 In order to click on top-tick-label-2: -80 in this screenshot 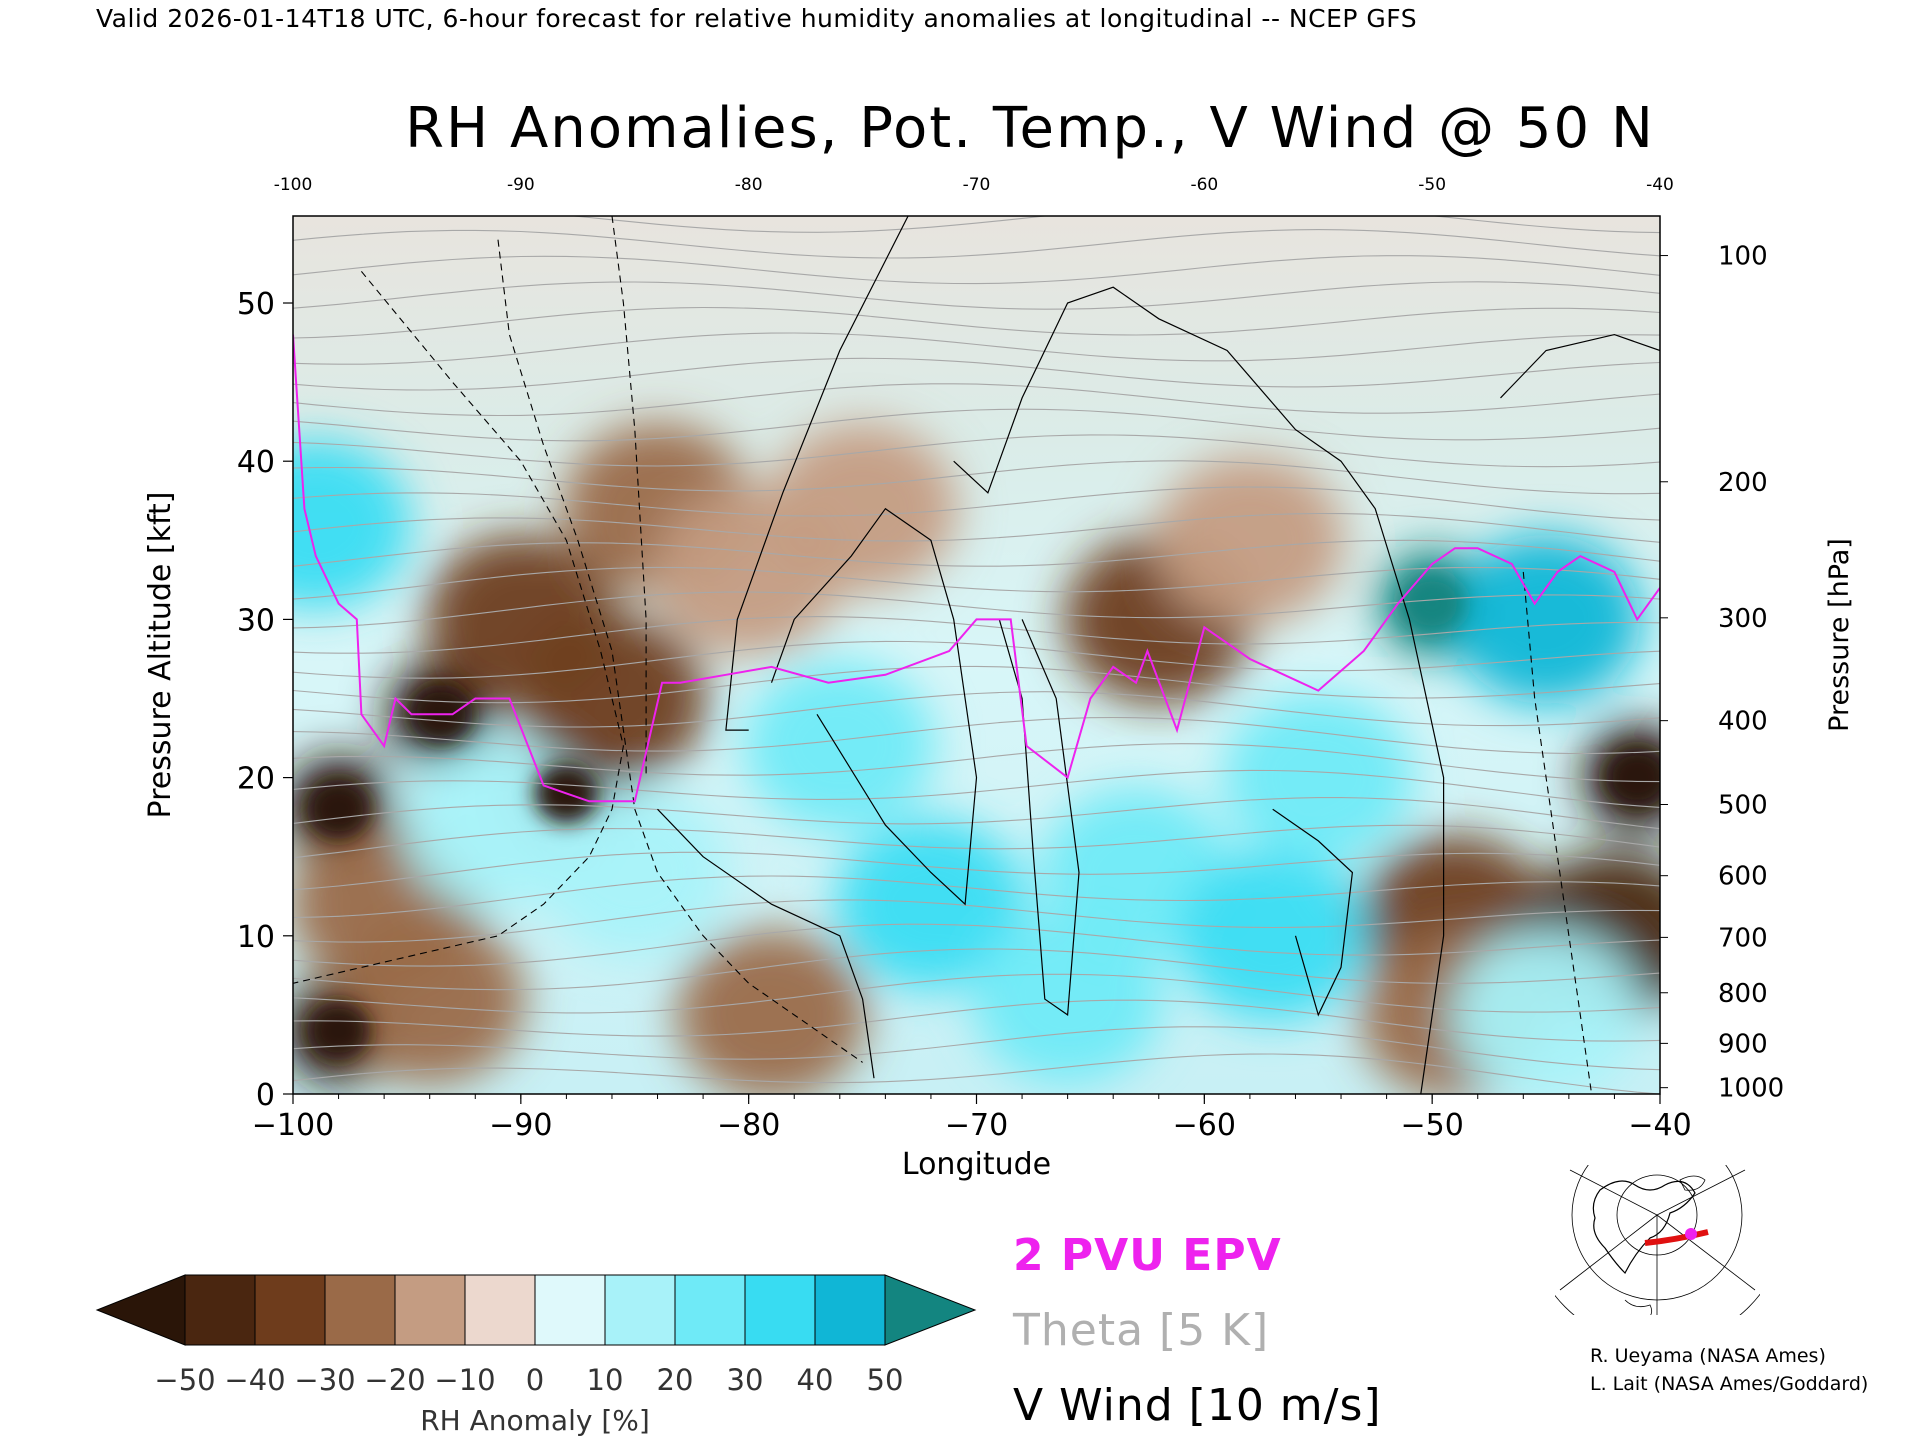, I will do `click(749, 185)`.